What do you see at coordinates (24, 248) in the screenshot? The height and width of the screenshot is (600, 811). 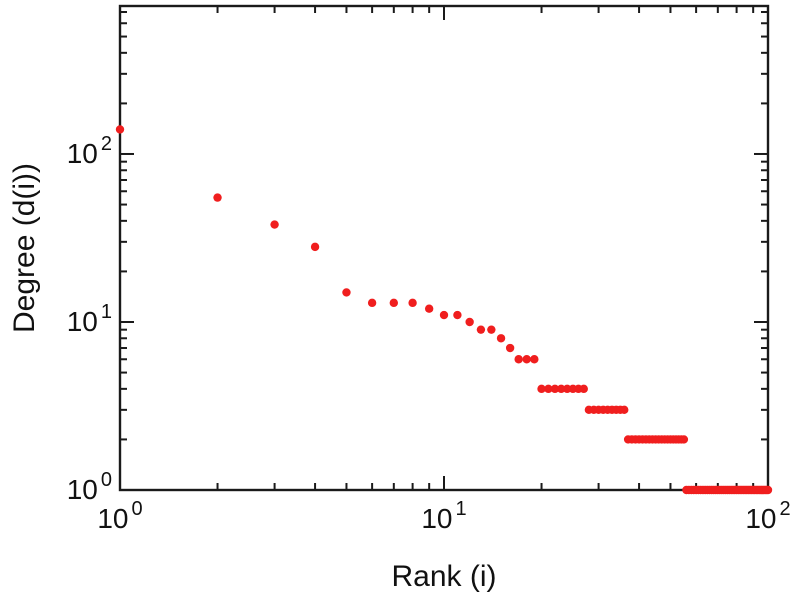 I see `y-axis-label: Degree (d(i))` at bounding box center [24, 248].